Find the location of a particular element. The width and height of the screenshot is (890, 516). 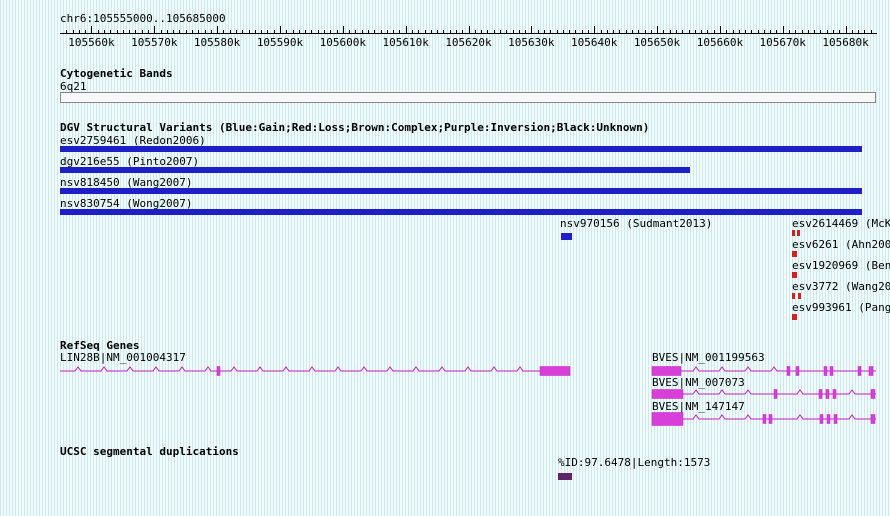

dgv-variant-label: esv1920969 (Bent is located at coordinates (841, 265).